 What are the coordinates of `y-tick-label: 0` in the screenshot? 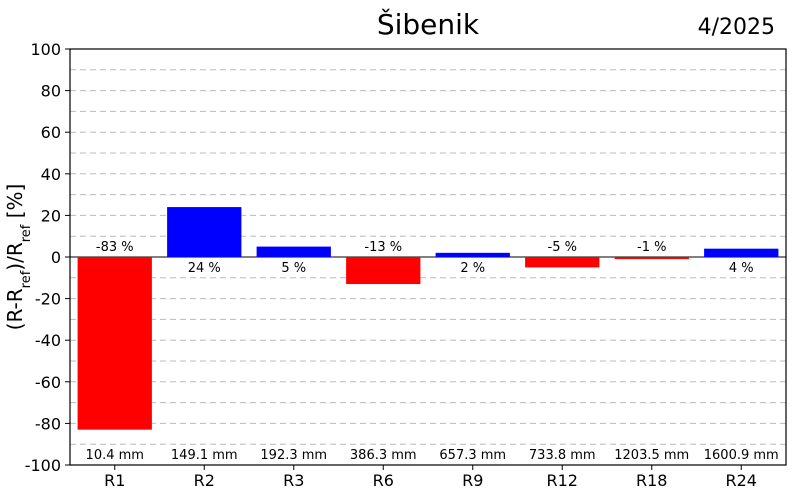 It's located at (56, 257).